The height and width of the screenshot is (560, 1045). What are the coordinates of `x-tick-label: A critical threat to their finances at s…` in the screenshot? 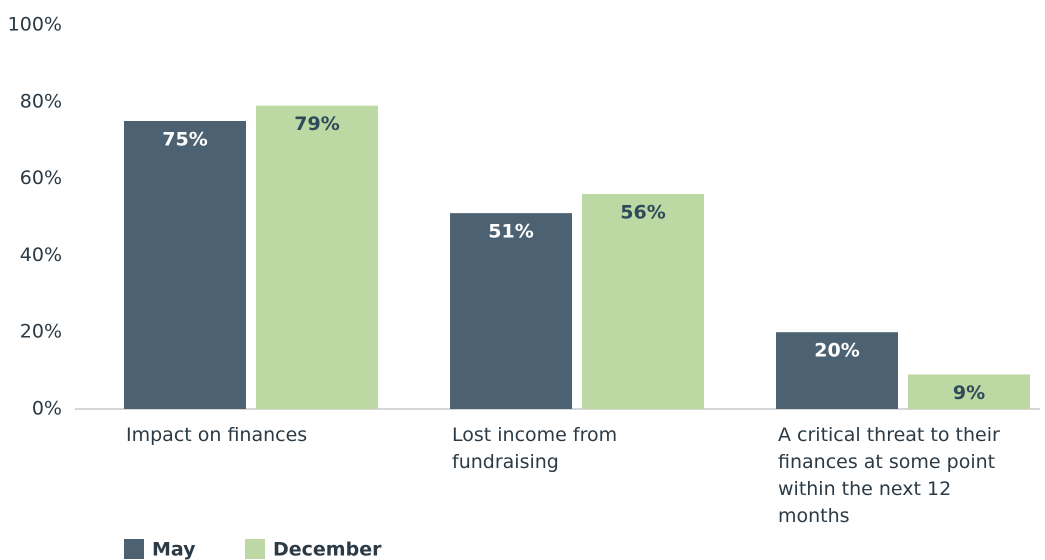 It's located at (889, 475).